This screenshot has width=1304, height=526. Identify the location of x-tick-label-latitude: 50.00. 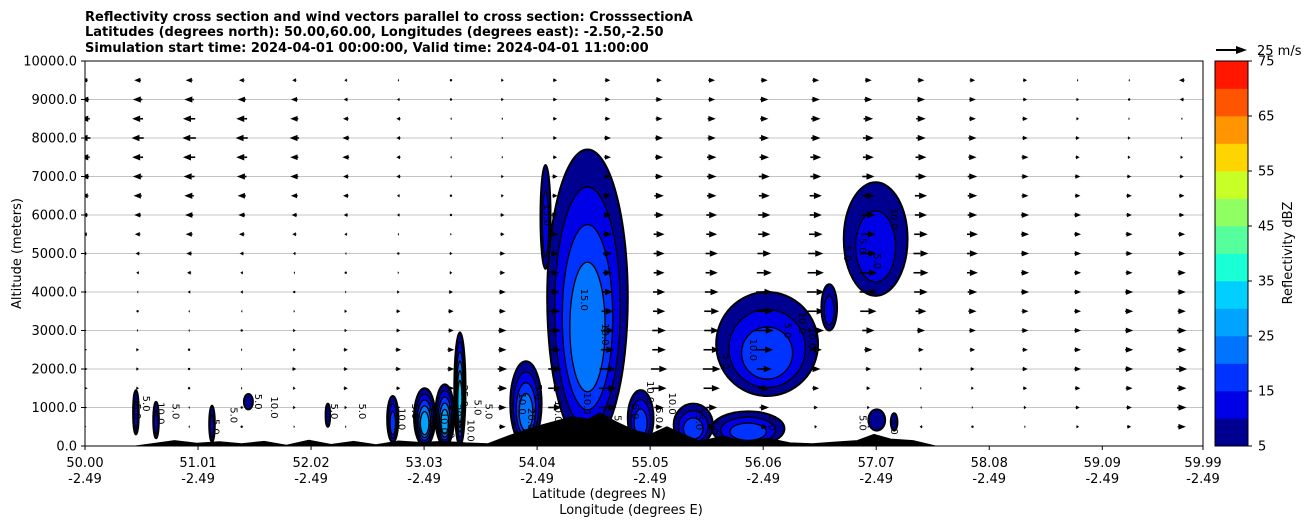
(84, 463).